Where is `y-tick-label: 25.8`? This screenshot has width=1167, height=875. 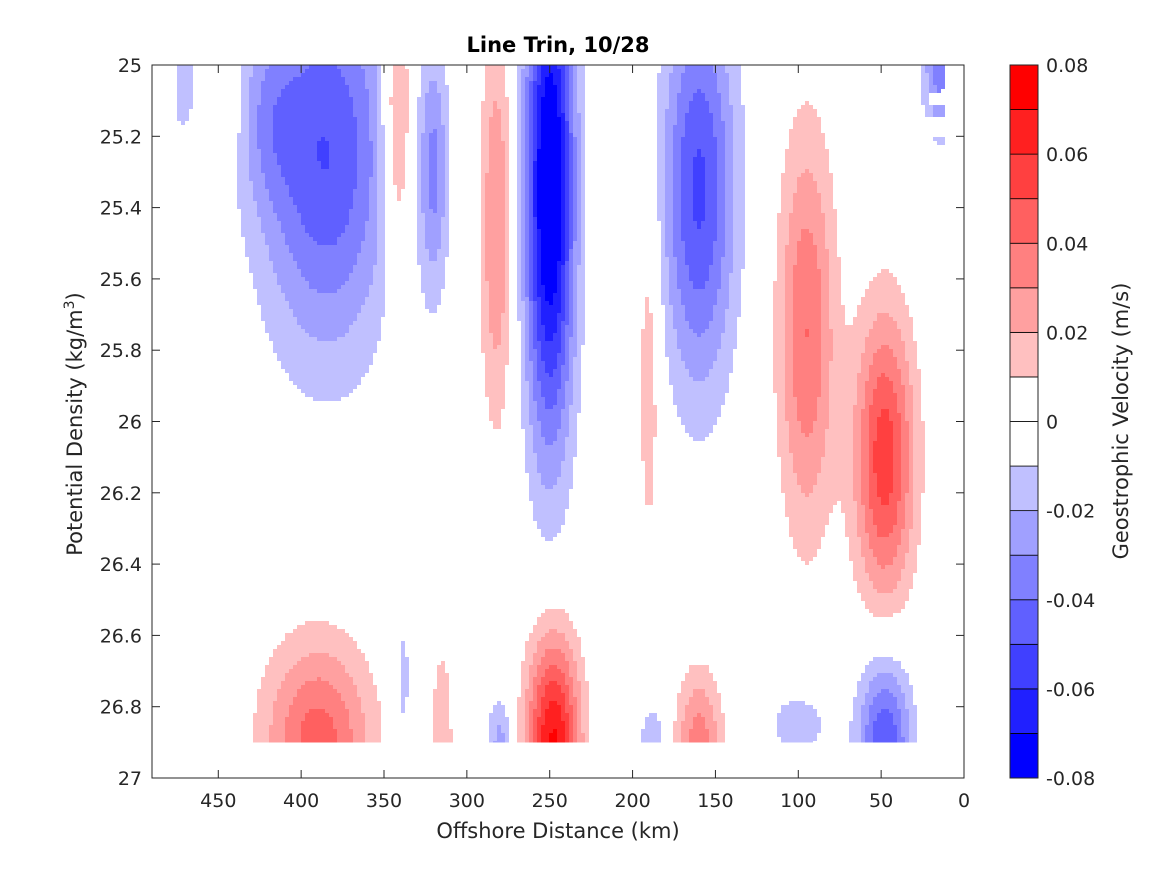 y-tick-label: 25.8 is located at coordinates (121, 351).